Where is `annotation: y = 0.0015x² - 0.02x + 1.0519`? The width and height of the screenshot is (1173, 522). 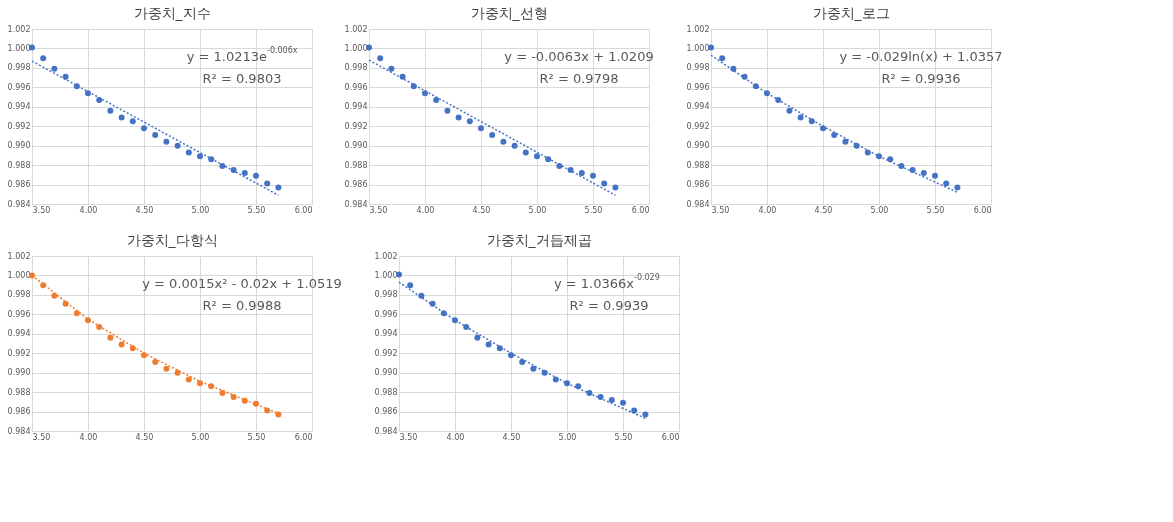 annotation: y = 0.0015x² - 0.02x + 1.0519 is located at coordinates (242, 283).